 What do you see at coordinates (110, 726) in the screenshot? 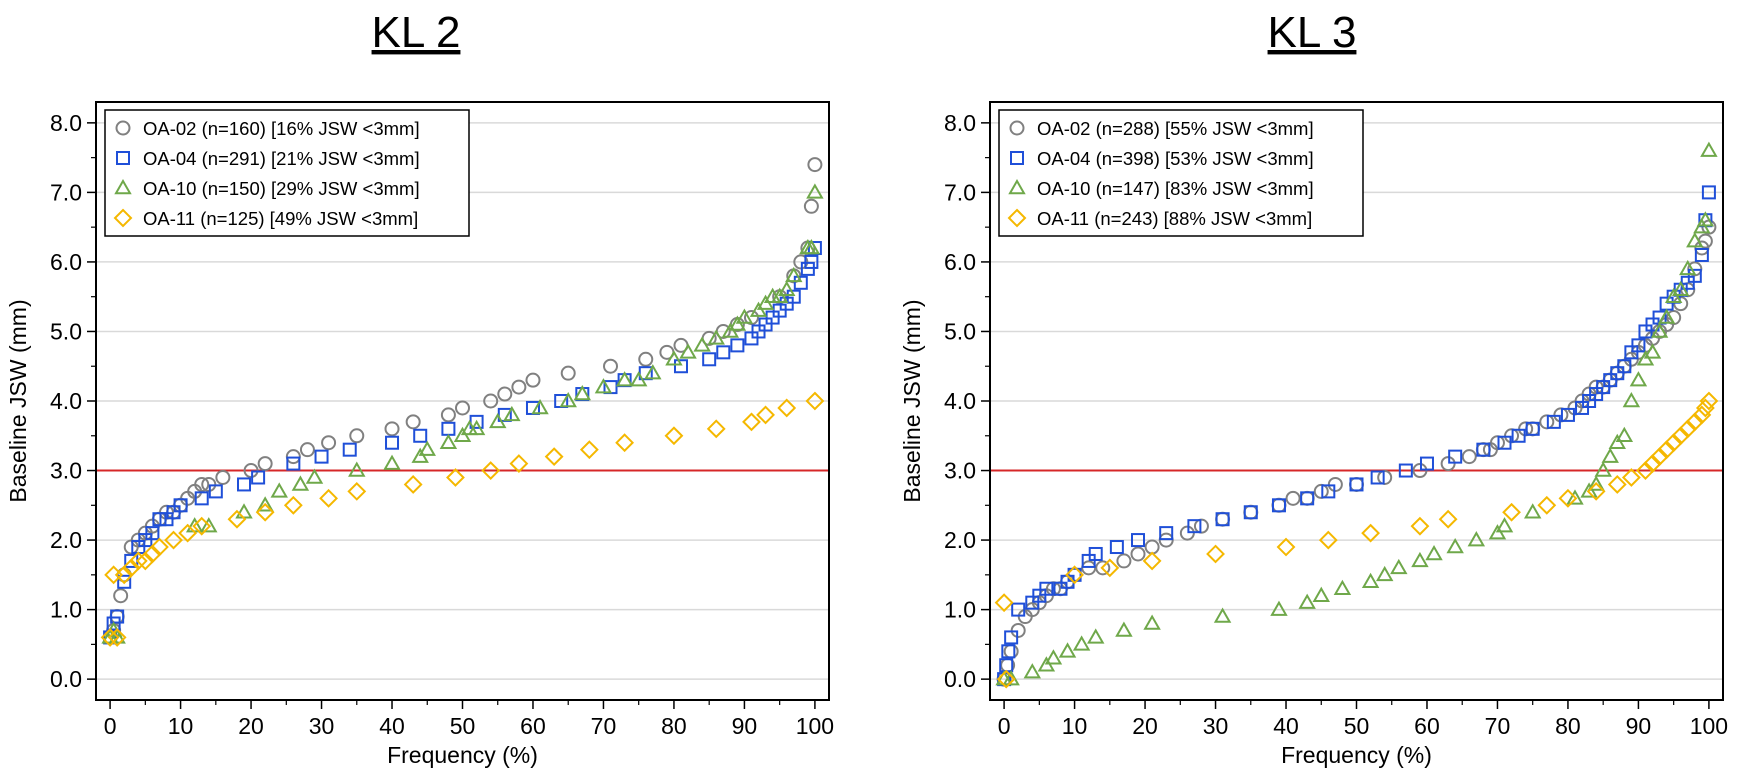
I see `x-tick-label: 0` at bounding box center [110, 726].